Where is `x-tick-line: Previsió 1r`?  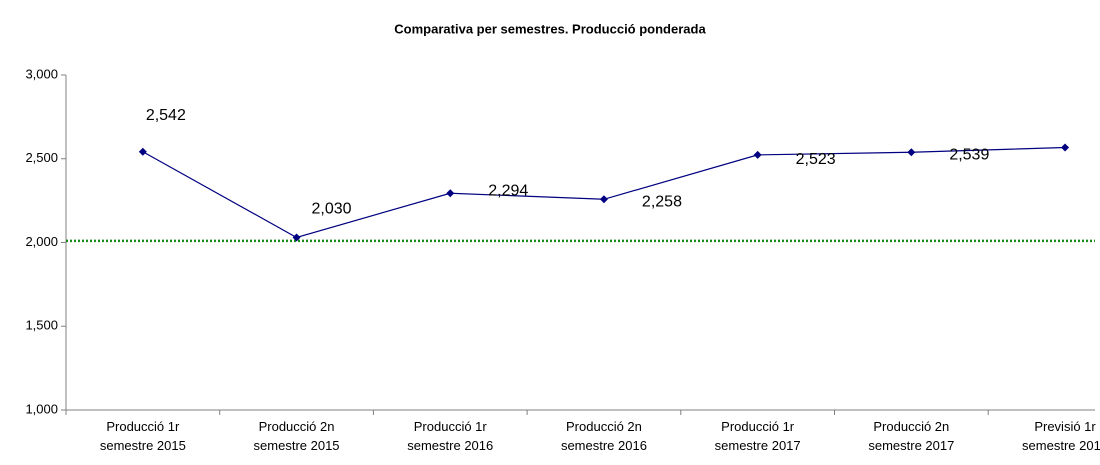 x-tick-line: Previsió 1r is located at coordinates (1065, 426).